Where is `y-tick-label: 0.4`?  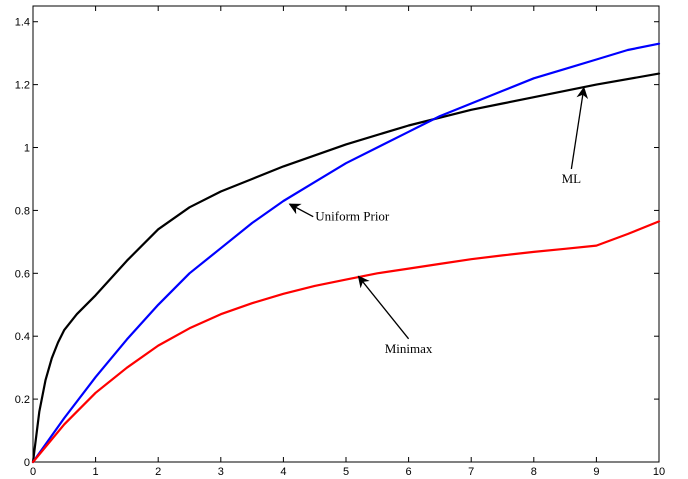 y-tick-label: 0.4 is located at coordinates (22, 337).